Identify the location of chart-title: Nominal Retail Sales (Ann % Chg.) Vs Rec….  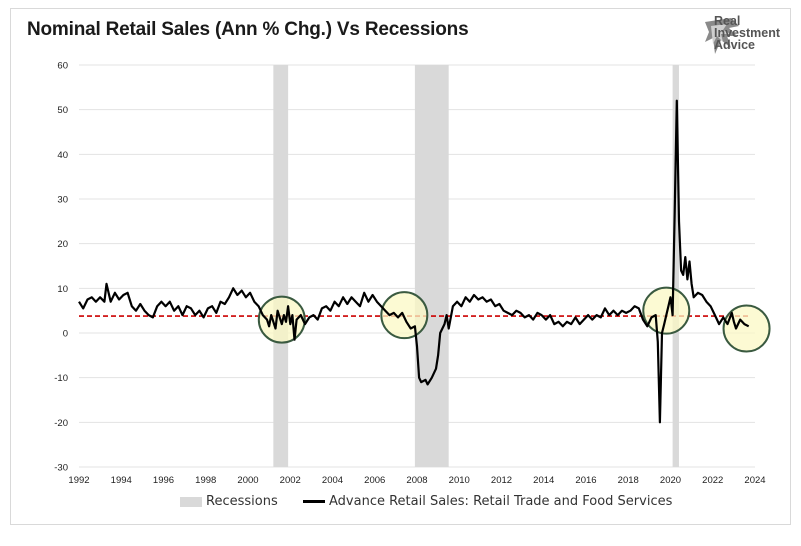
(248, 29).